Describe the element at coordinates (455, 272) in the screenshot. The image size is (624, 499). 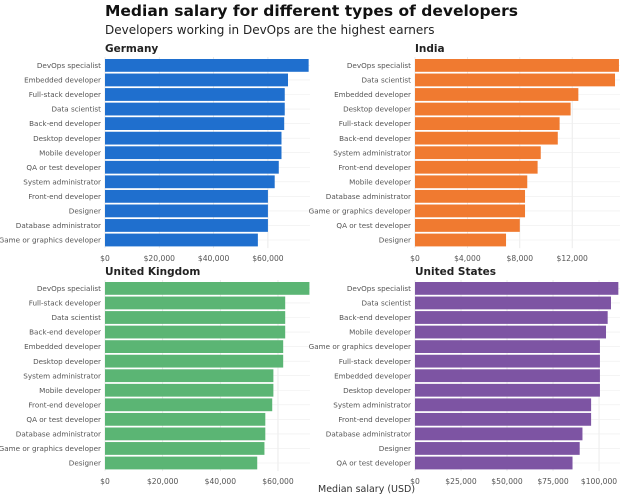
I see `panel-title: United States` at that location.